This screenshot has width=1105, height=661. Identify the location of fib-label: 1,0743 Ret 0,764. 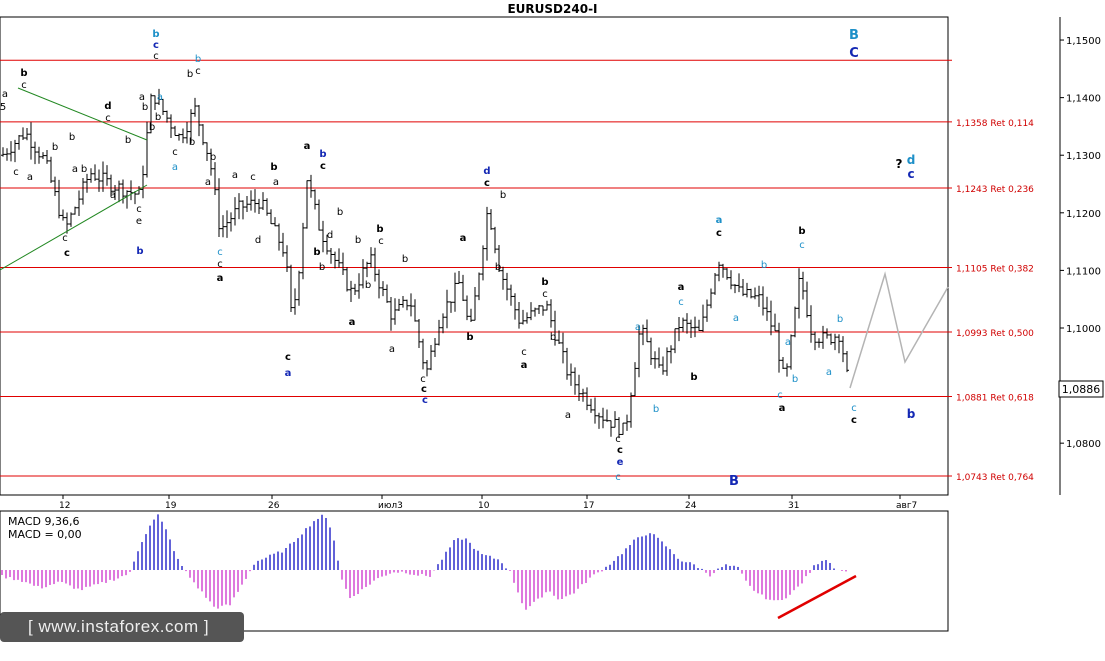
(995, 478).